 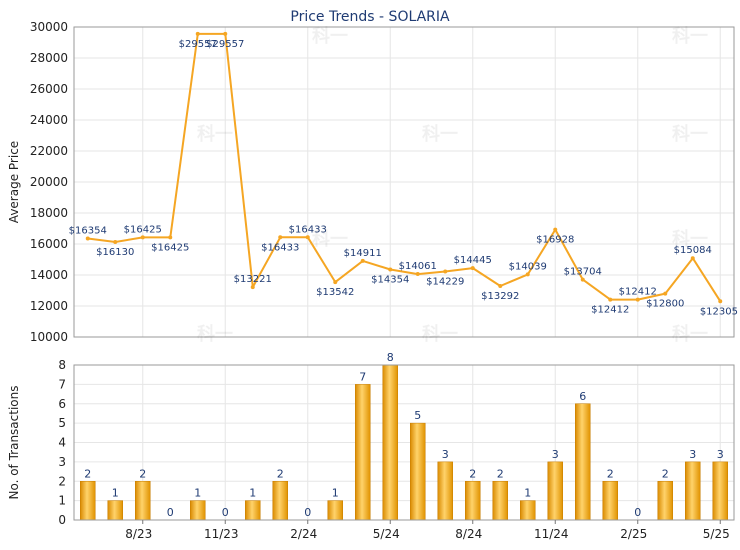 What do you see at coordinates (555, 240) in the screenshot?
I see `price-data-label: $16928` at bounding box center [555, 240].